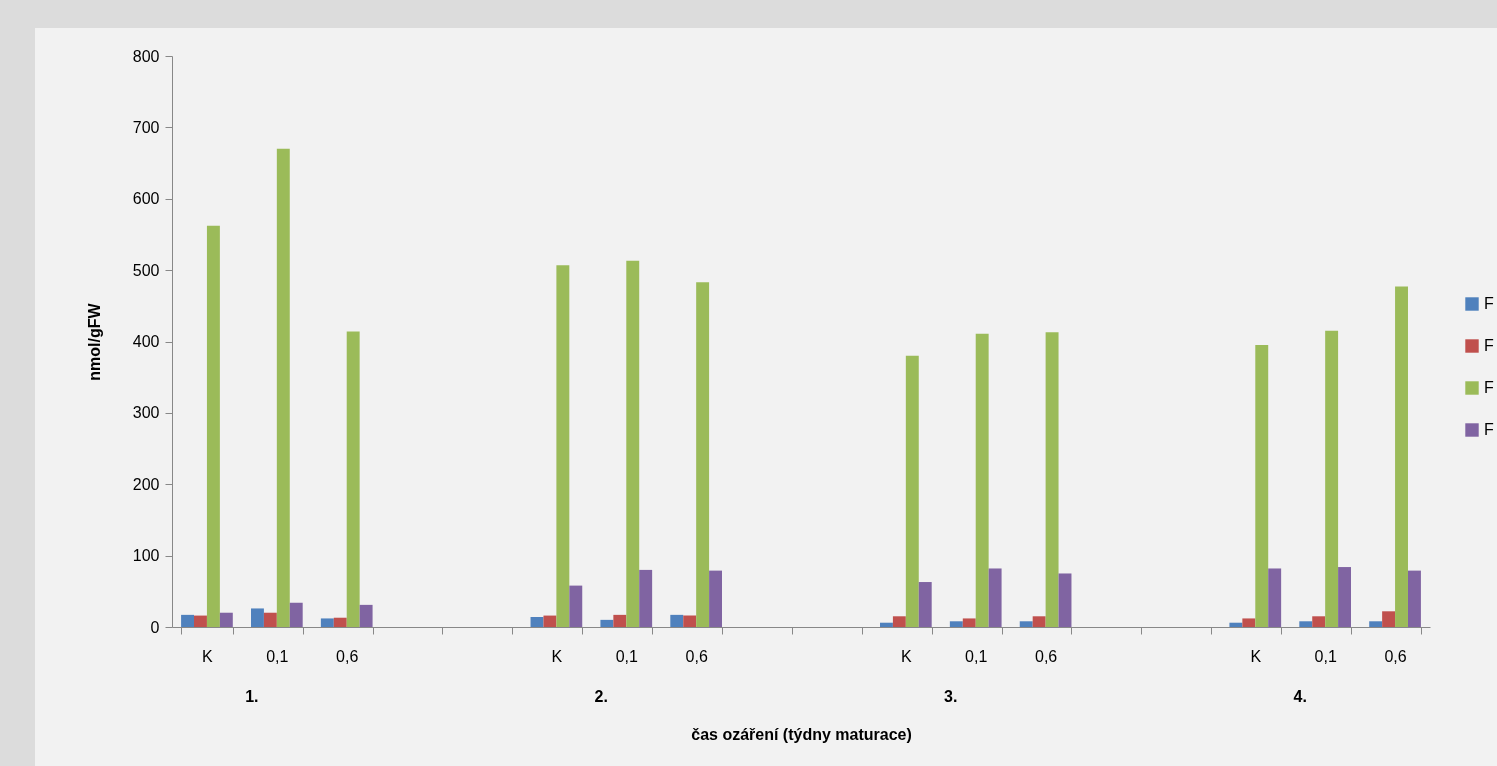 This screenshot has height=766, width=1497. Describe the element at coordinates (155, 627) in the screenshot. I see `y-tick-label: 0` at that location.